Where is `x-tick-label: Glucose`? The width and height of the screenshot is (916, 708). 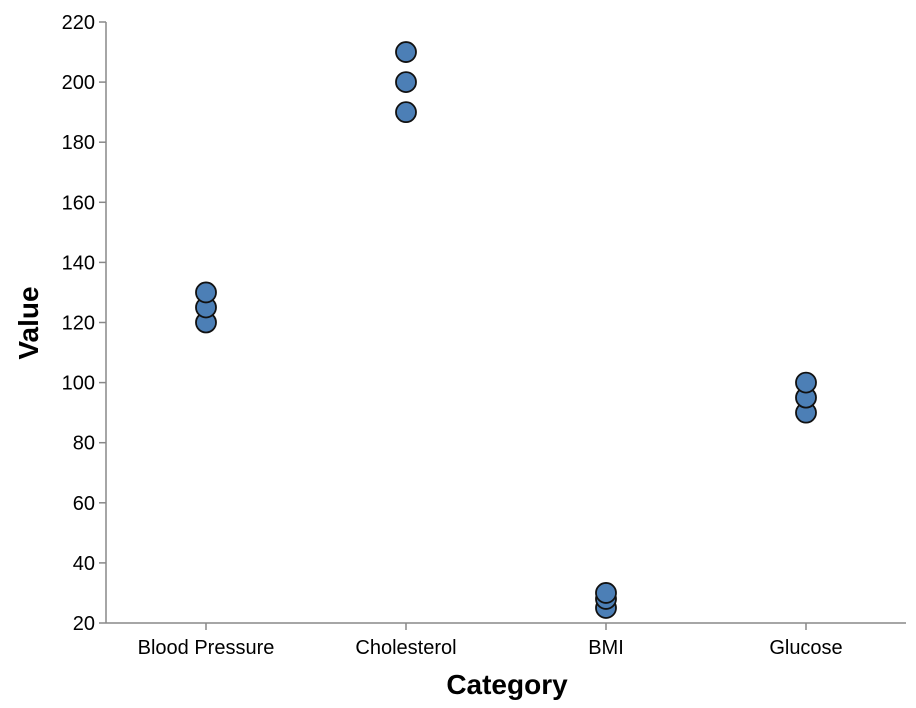
x-tick-label: Glucose is located at coordinates (805, 648).